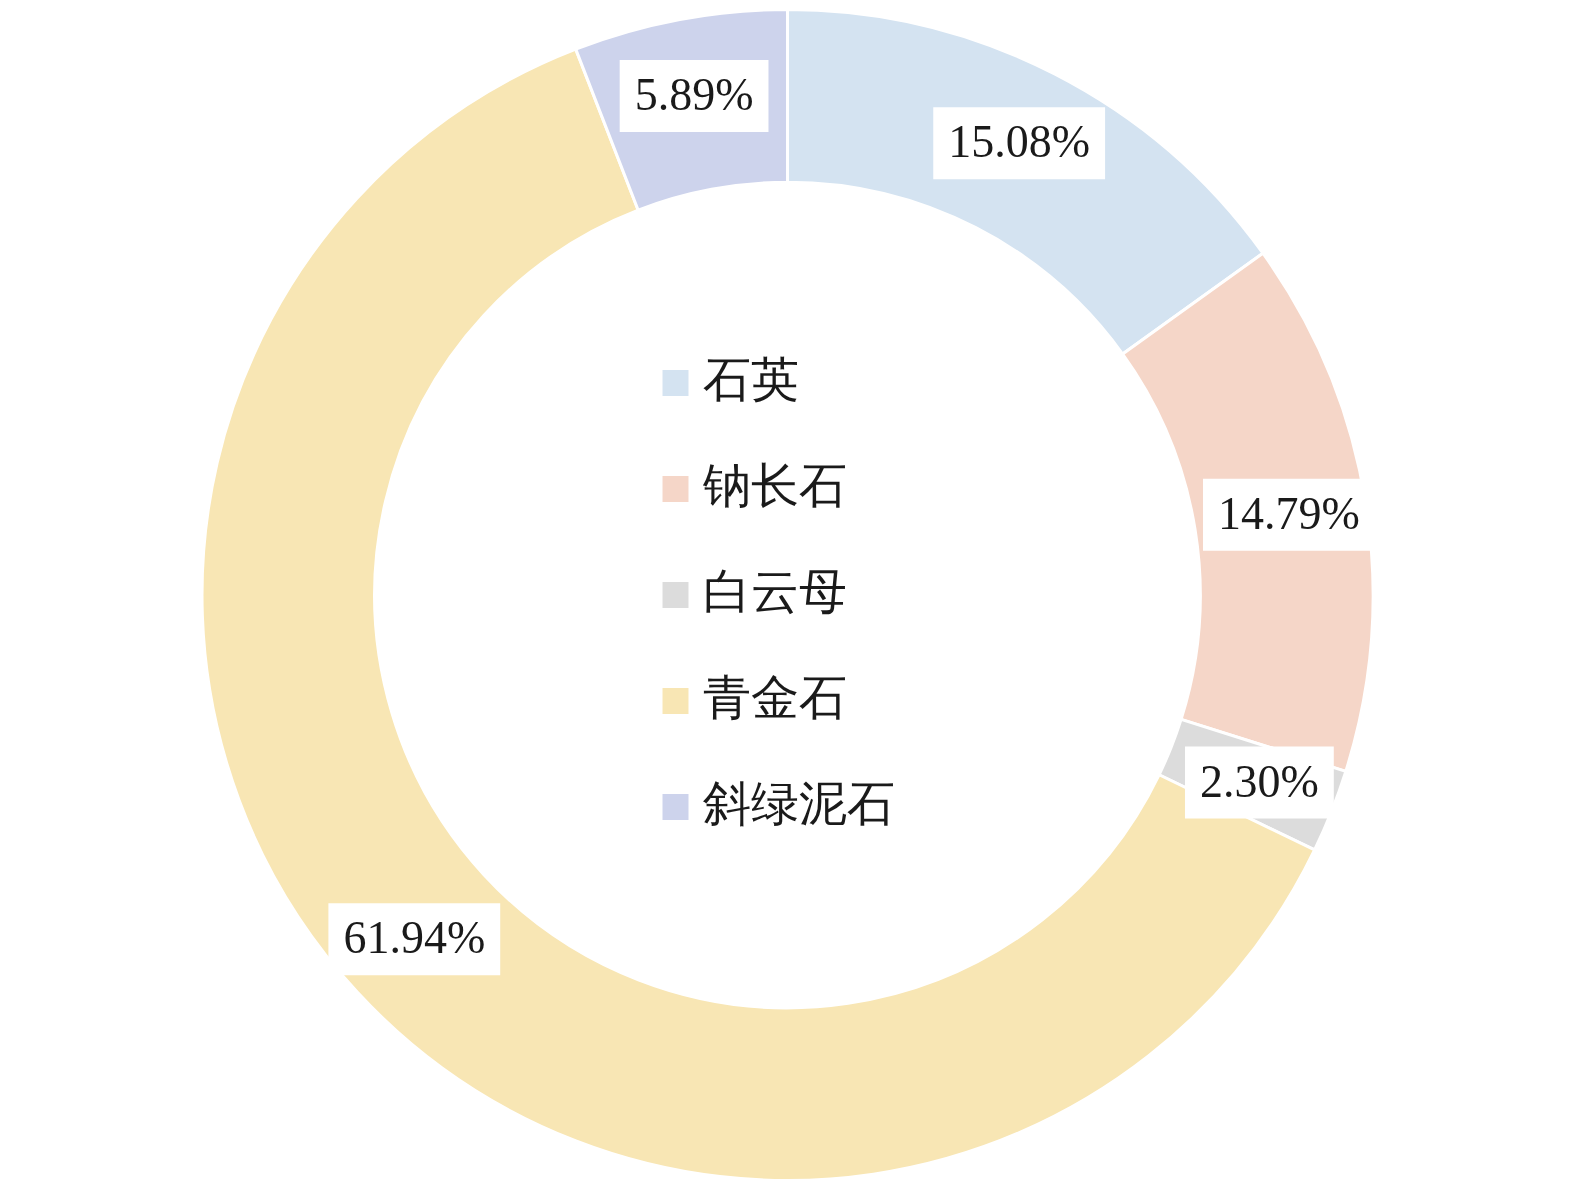  What do you see at coordinates (774, 485) in the screenshot?
I see `legend-label: 钠长石` at bounding box center [774, 485].